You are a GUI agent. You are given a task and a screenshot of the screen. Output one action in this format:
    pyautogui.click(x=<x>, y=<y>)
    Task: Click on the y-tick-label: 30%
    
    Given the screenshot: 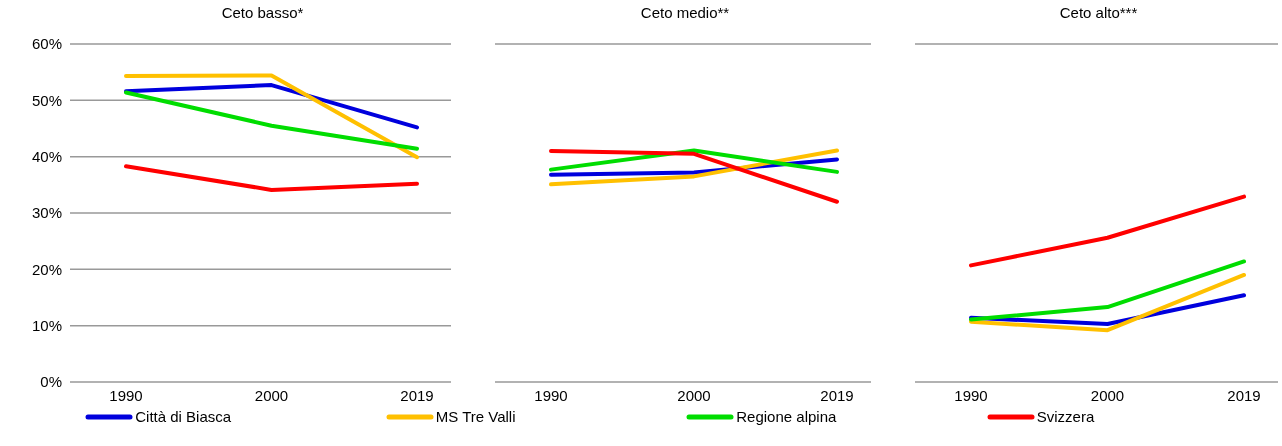 What is the action you would take?
    pyautogui.click(x=46, y=213)
    